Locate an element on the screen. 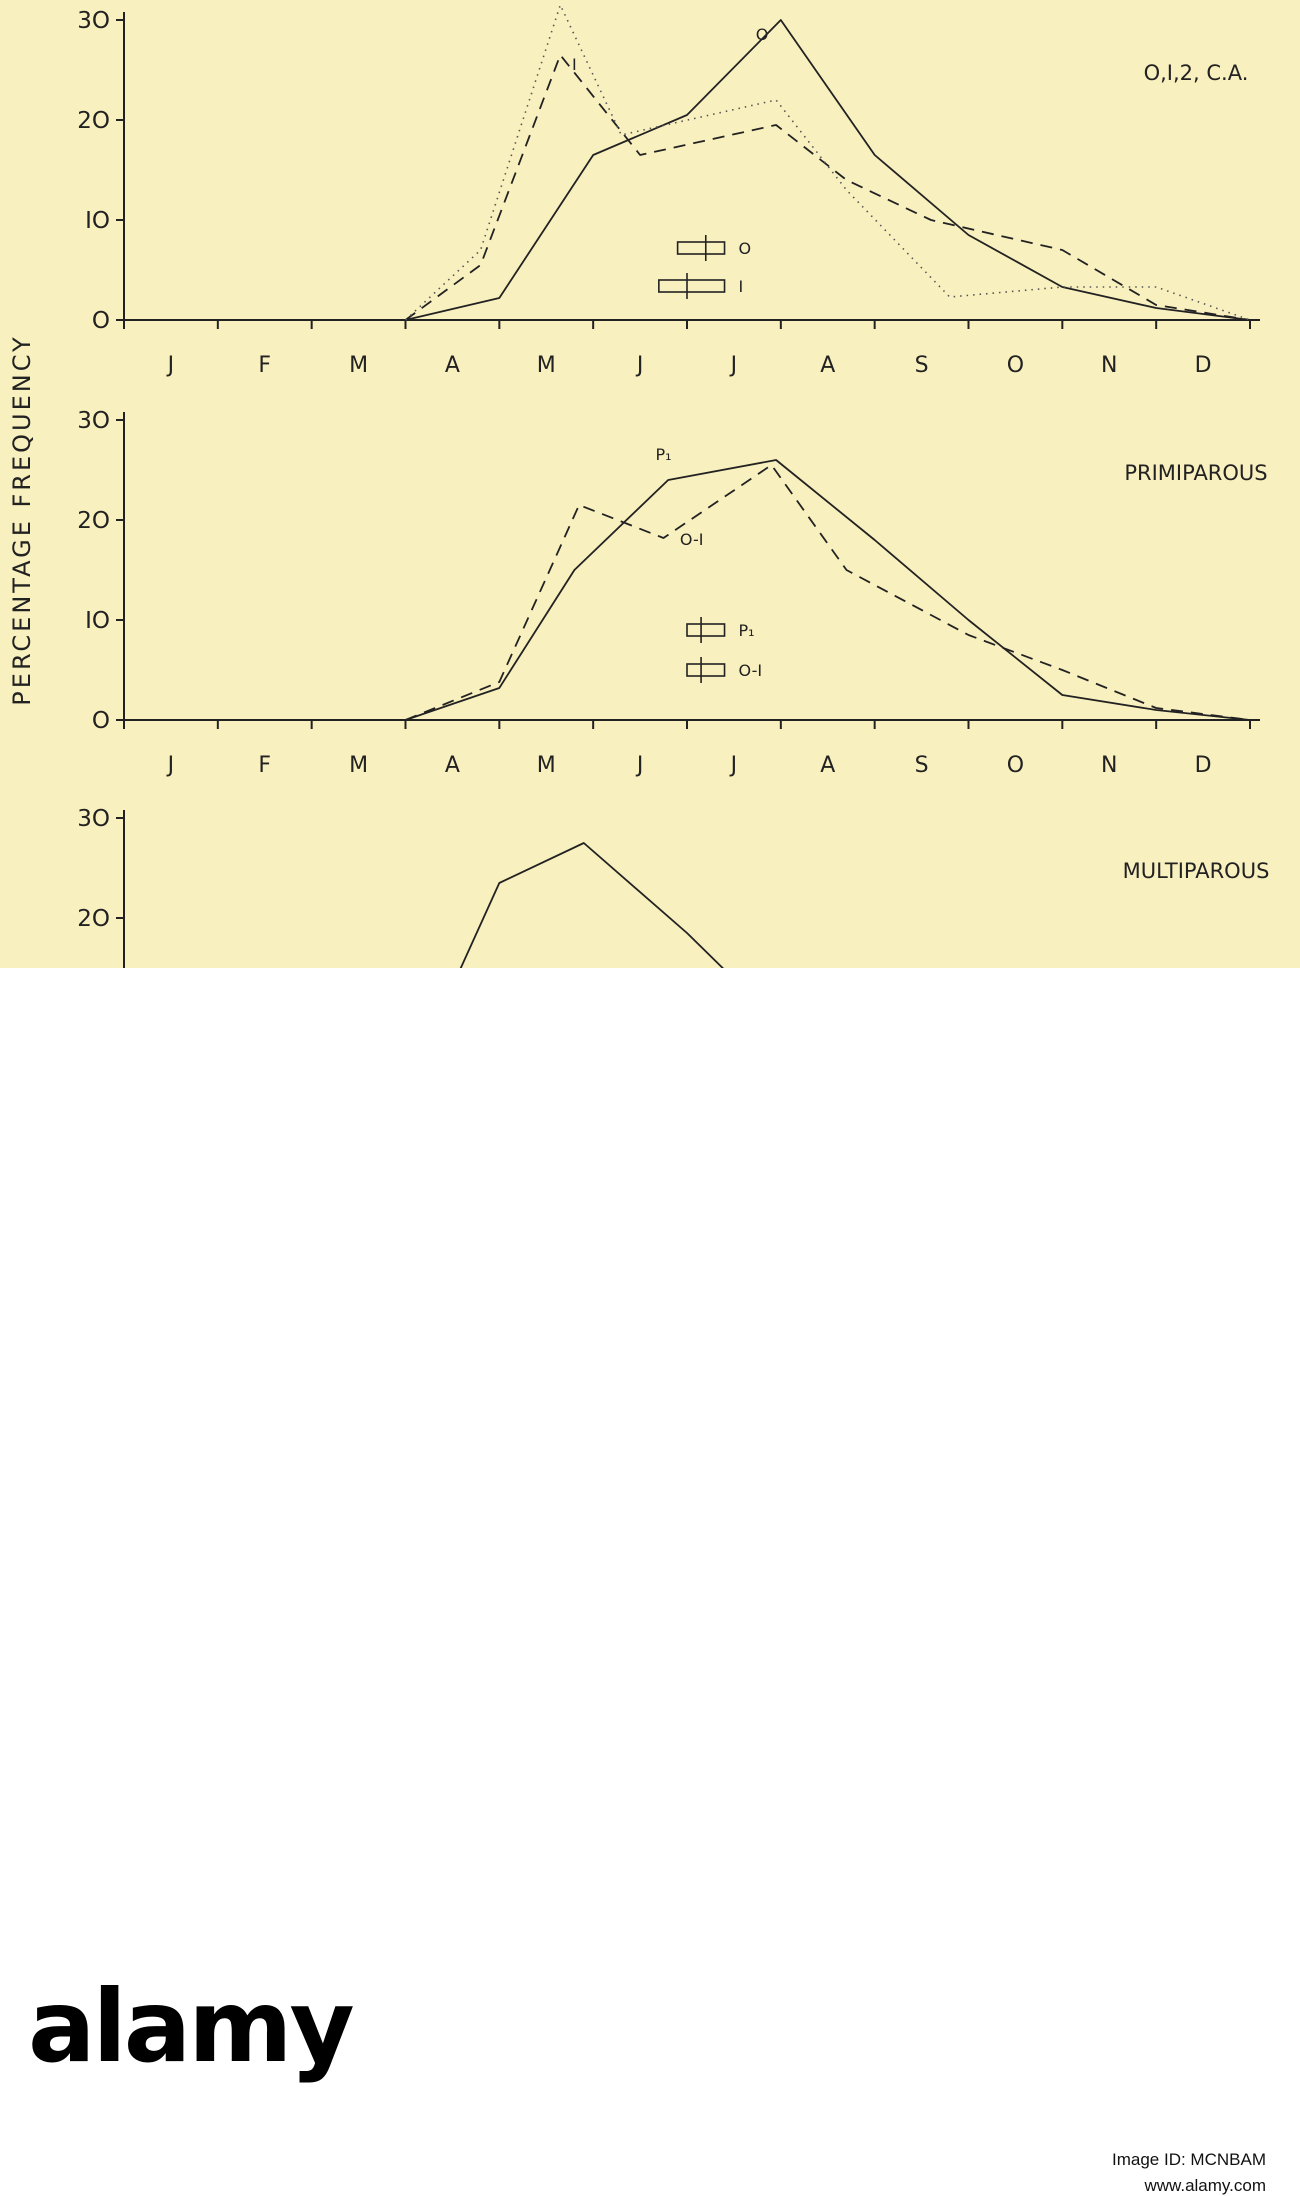 This screenshot has width=1300, height=2196. site-url-label: www.alamy.com is located at coordinates (1205, 2185).